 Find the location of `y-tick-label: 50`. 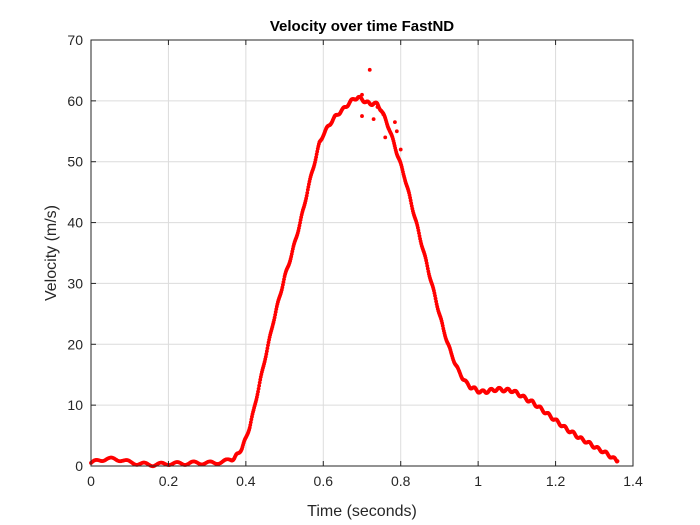

y-tick-label: 50 is located at coordinates (75, 162).